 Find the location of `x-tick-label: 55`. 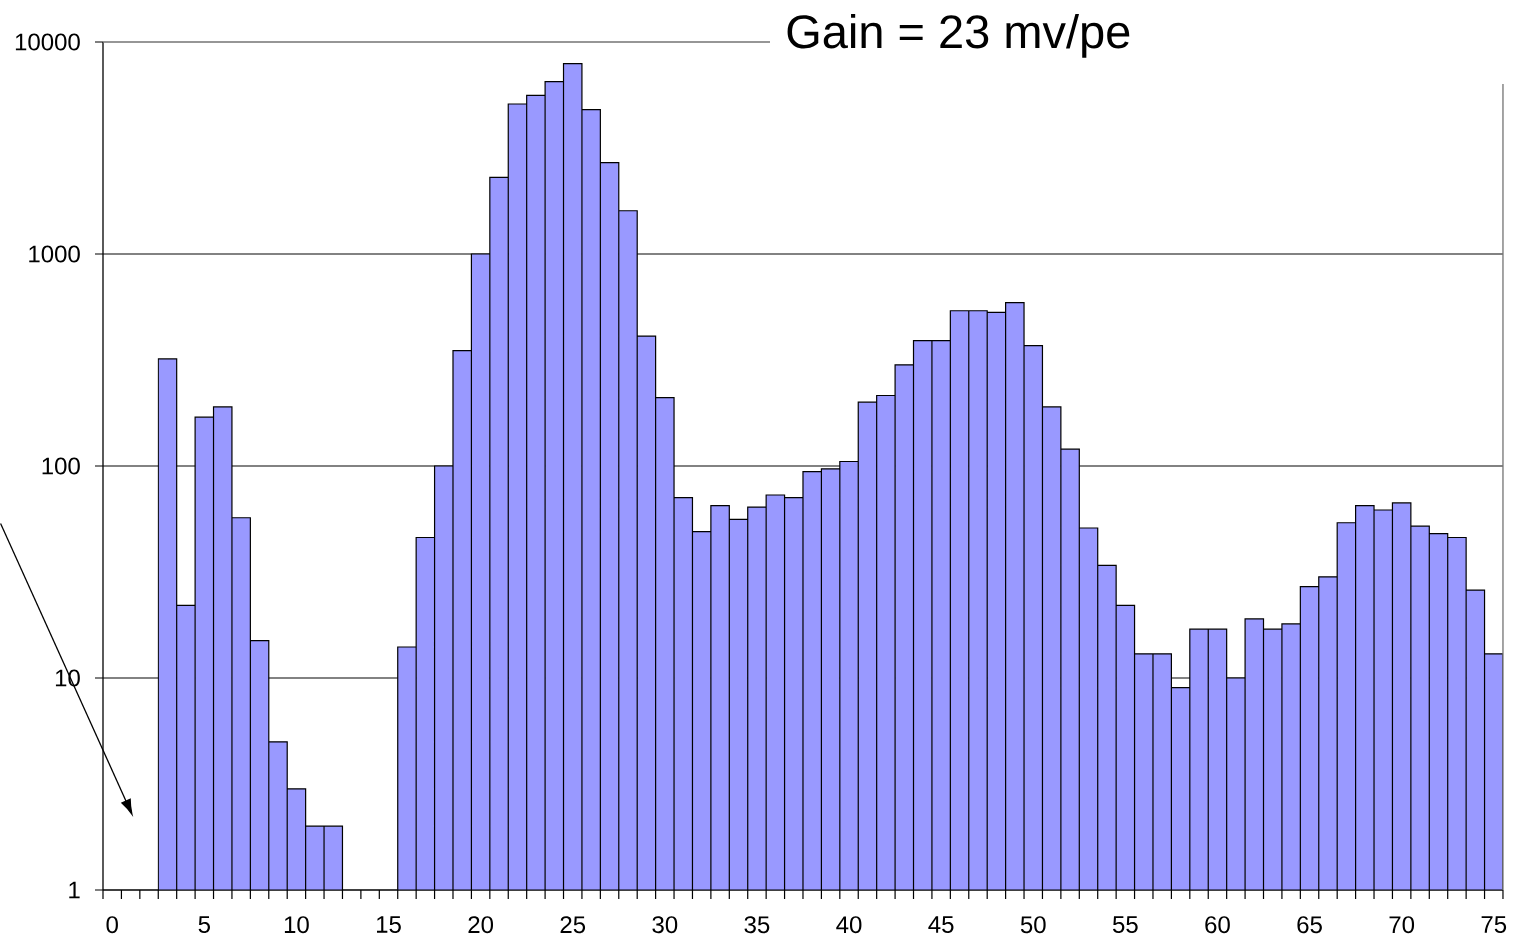

x-tick-label: 55 is located at coordinates (1125, 924).